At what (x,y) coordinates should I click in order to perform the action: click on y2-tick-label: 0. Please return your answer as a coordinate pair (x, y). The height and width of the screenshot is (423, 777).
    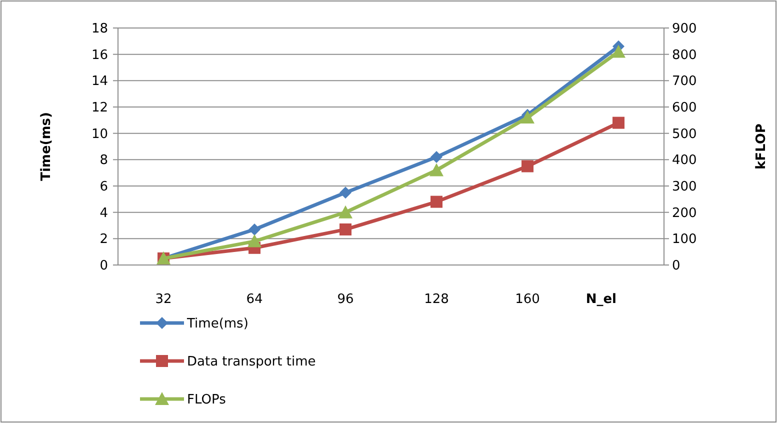
    Looking at the image, I should click on (676, 266).